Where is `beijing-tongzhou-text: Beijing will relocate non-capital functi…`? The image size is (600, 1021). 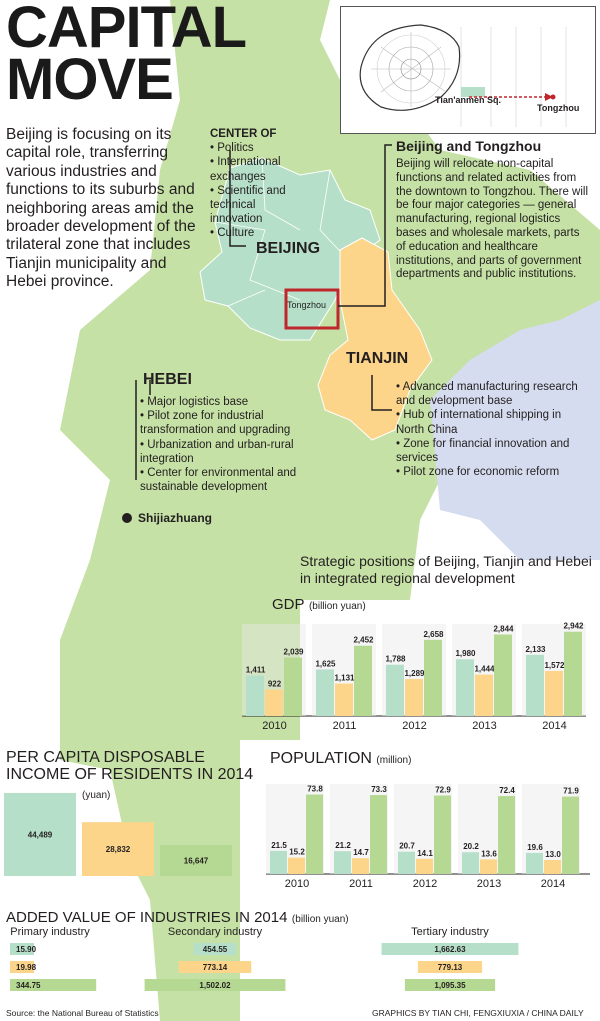
beijing-tongzhou-text: Beijing will relocate non-capital functi… is located at coordinates (492, 219).